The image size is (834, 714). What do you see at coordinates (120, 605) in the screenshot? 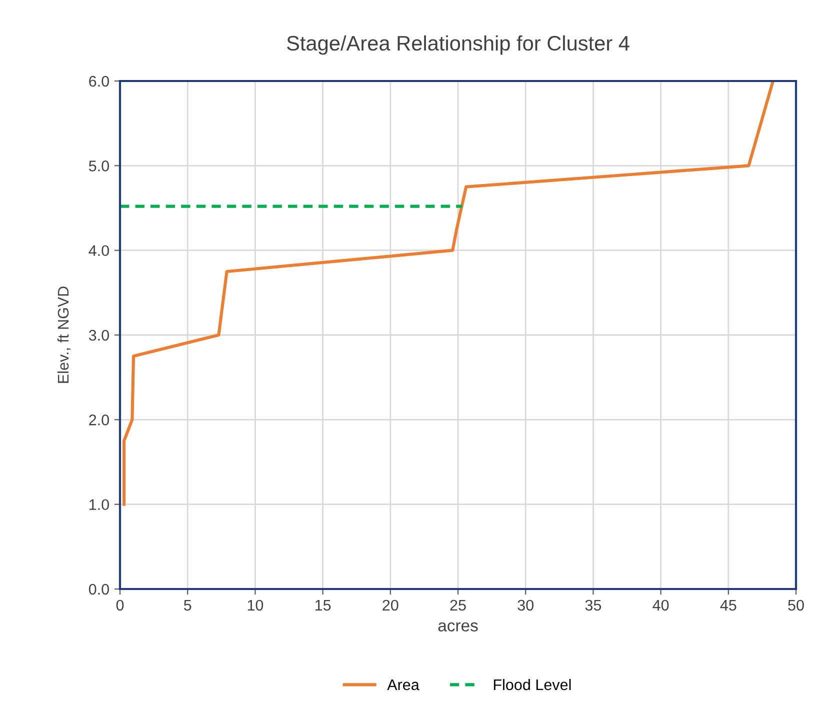
I see `x-tick-label: 0` at bounding box center [120, 605].